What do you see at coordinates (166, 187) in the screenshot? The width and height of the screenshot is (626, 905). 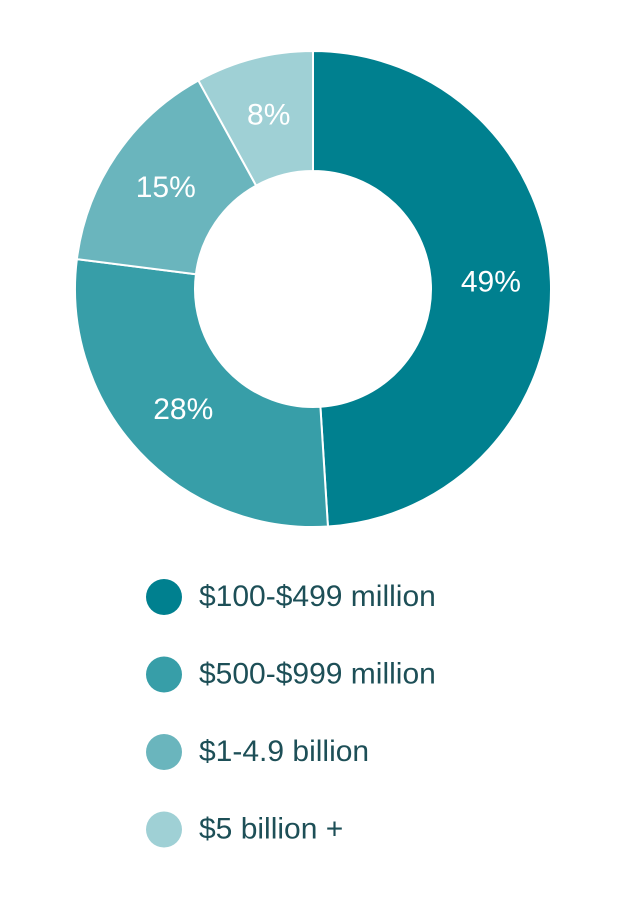 I see `value-label: 15%` at bounding box center [166, 187].